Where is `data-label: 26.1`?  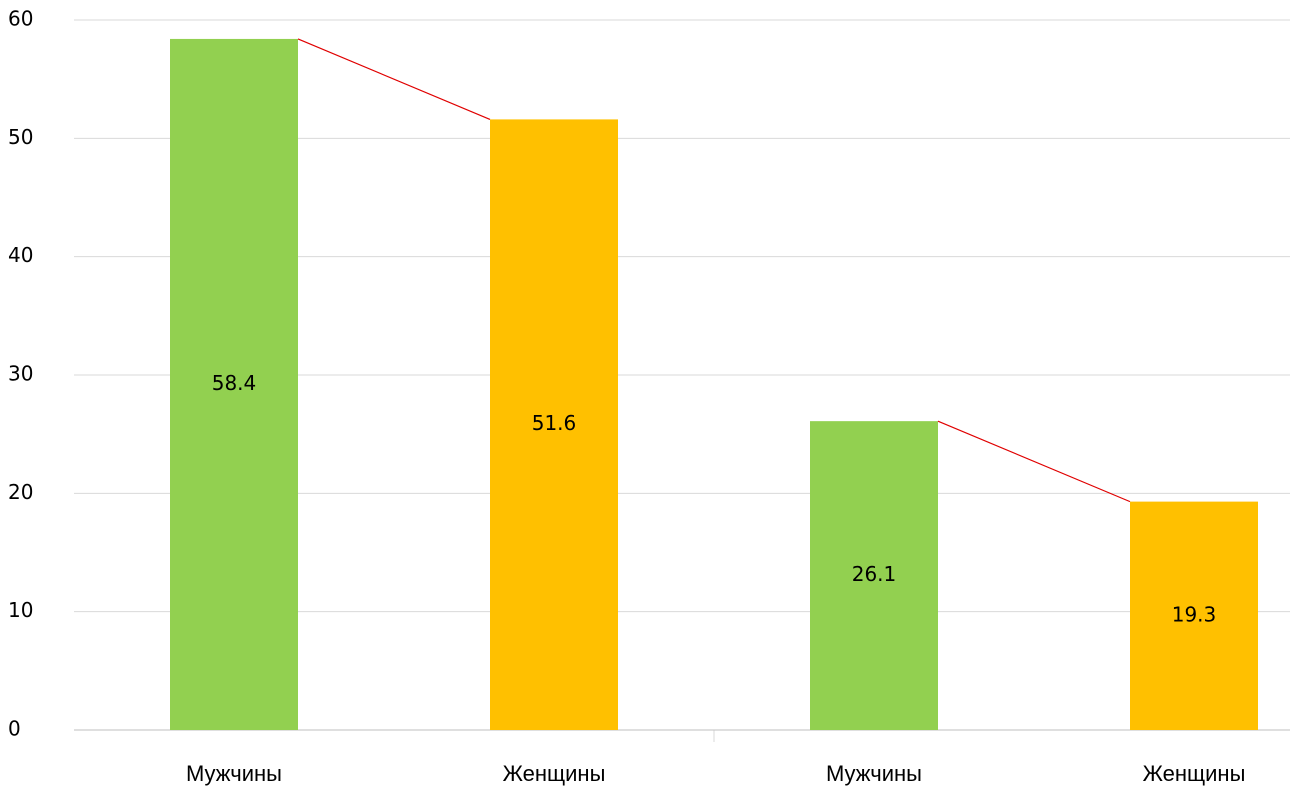
data-label: 26.1 is located at coordinates (874, 574).